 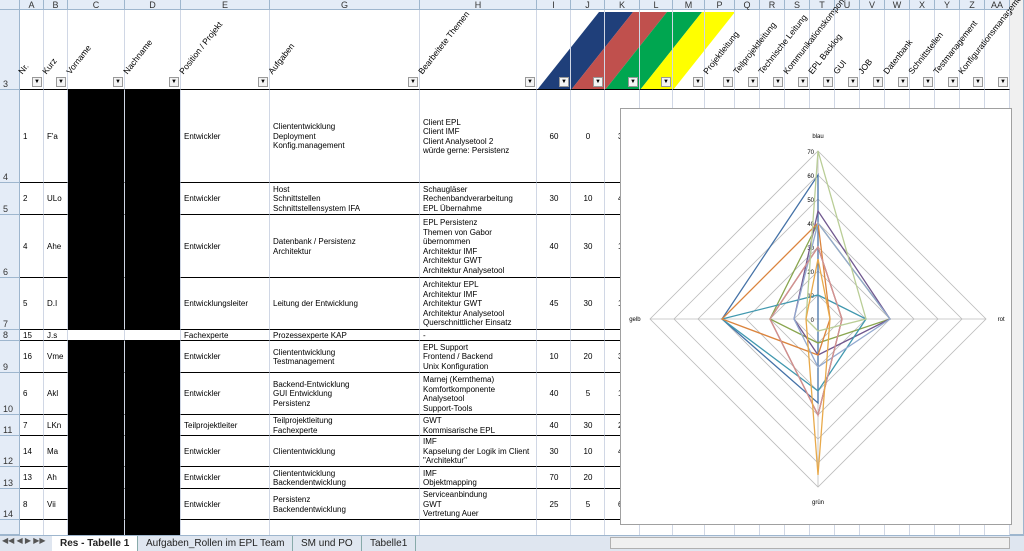 What do you see at coordinates (153, 5) in the screenshot?
I see `column-letter: D` at bounding box center [153, 5].